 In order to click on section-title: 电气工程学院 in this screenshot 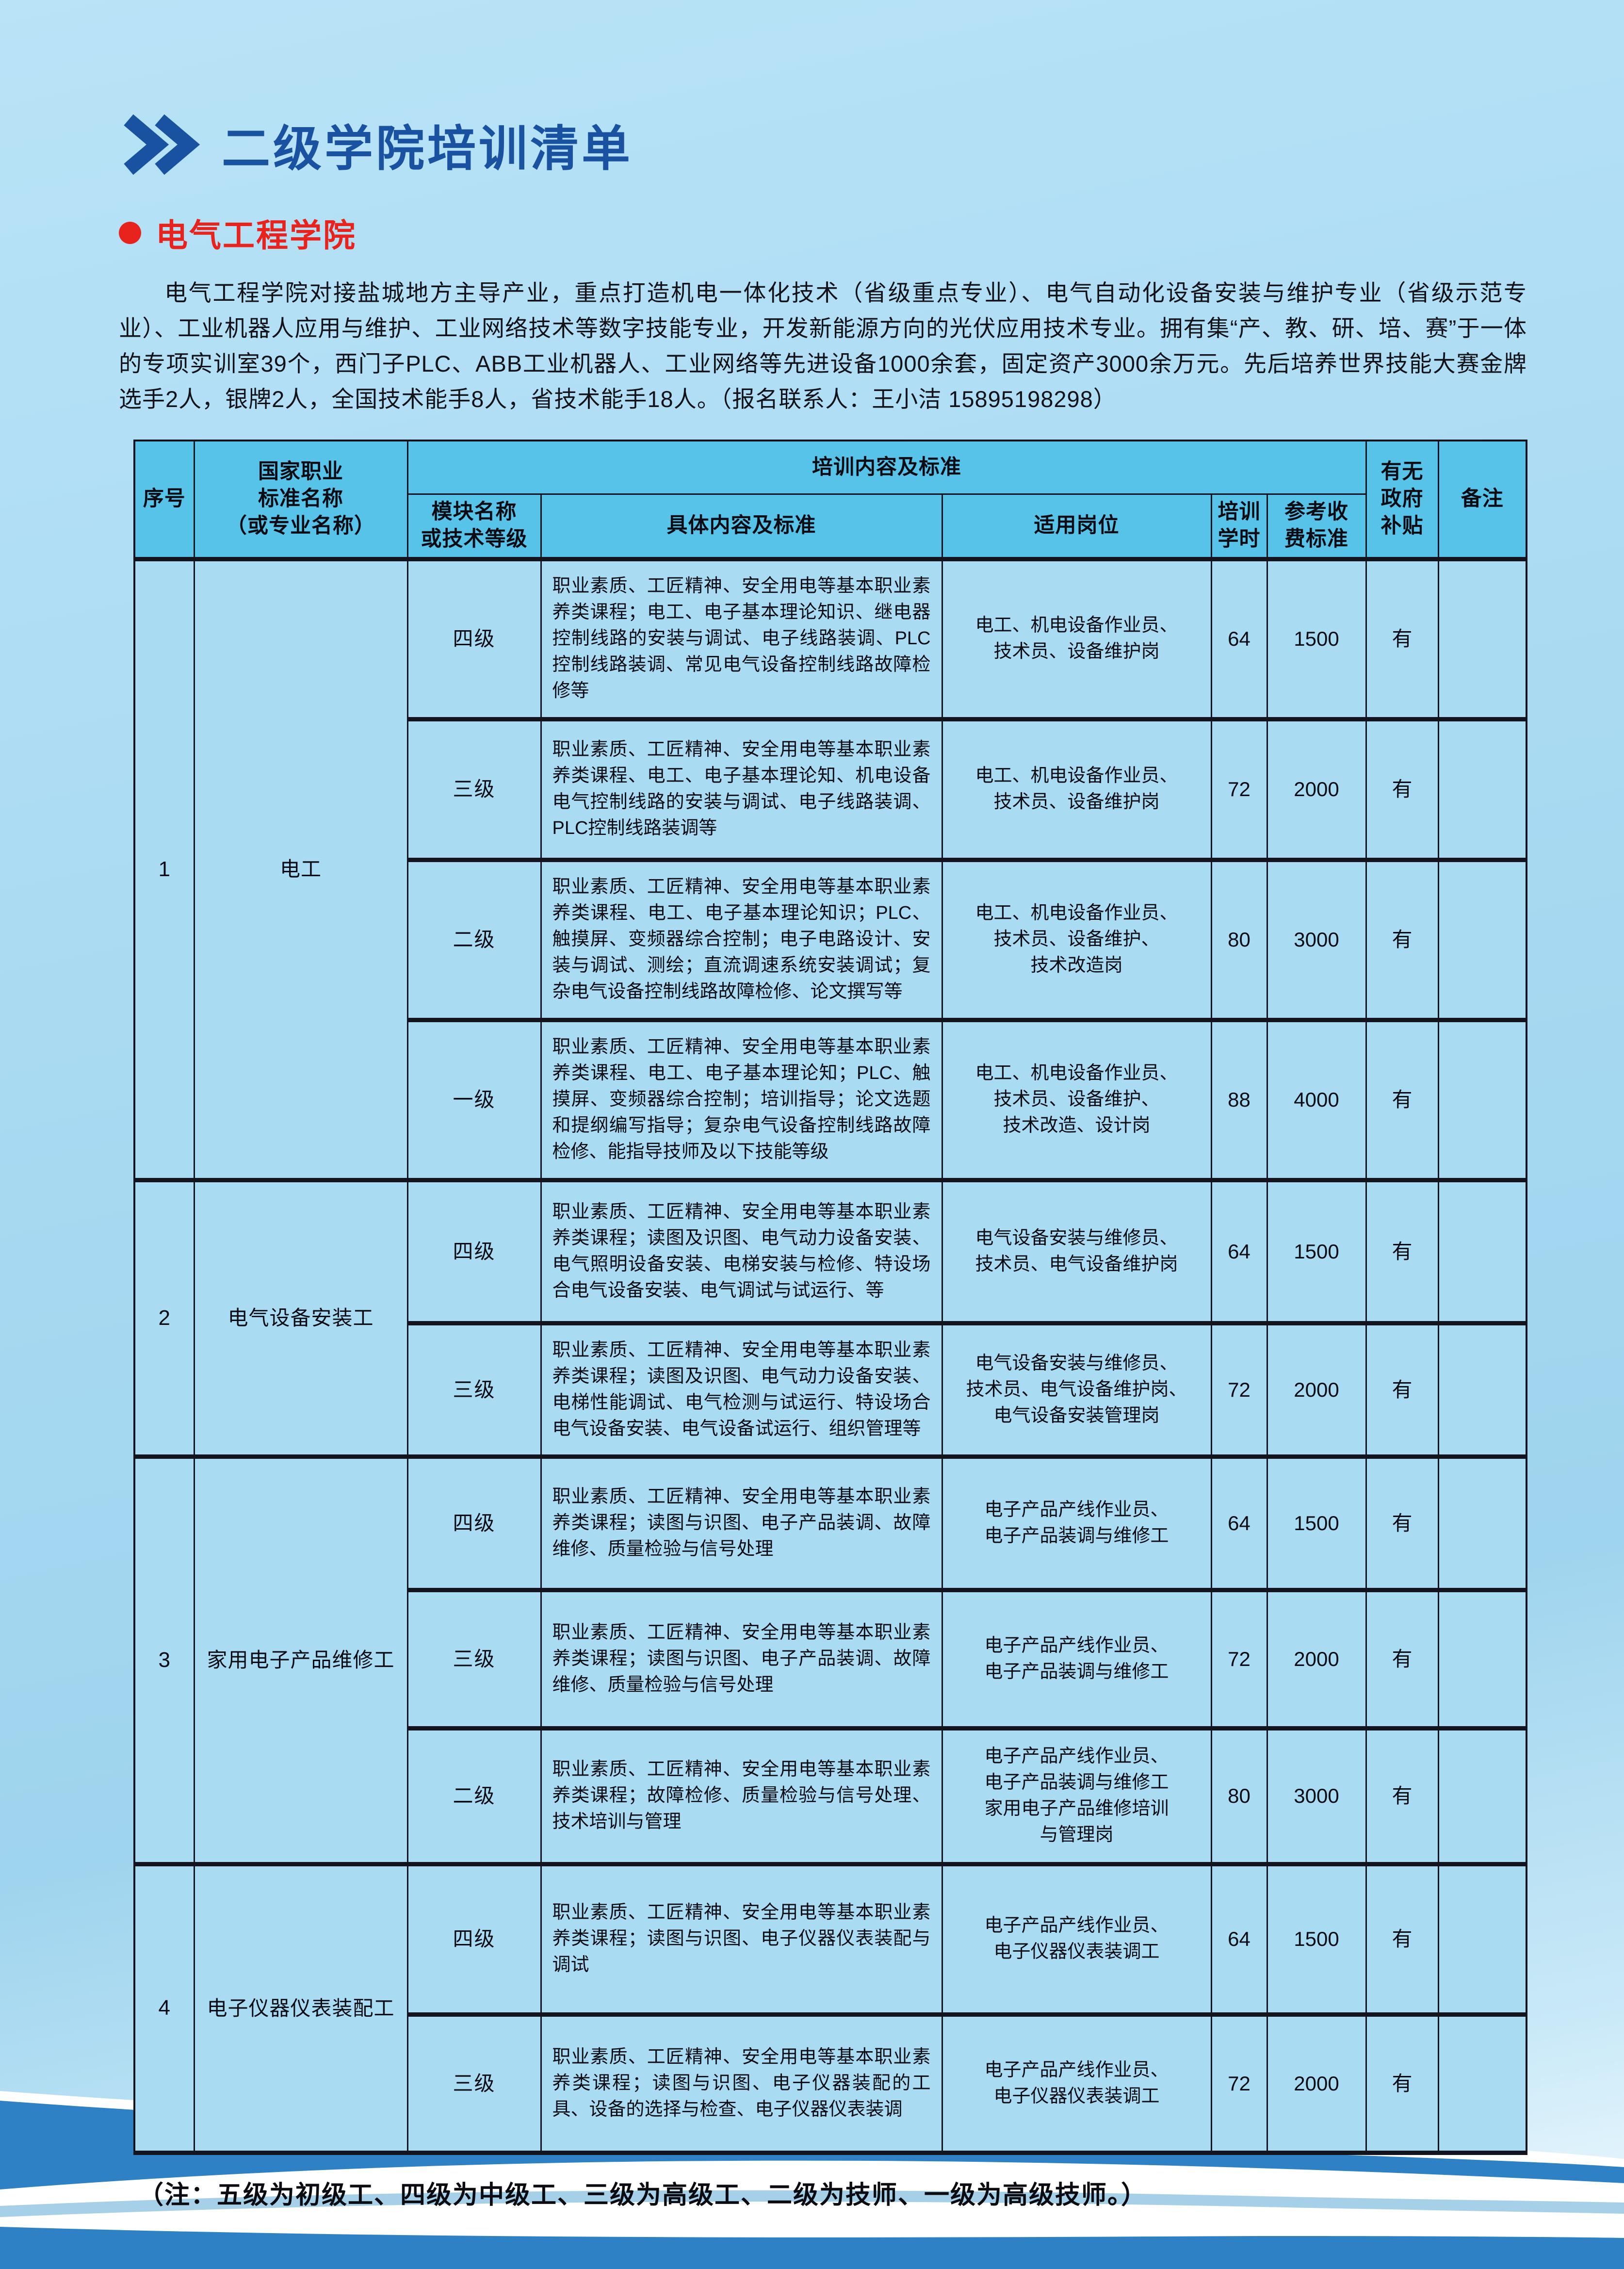, I will do `click(256, 235)`.